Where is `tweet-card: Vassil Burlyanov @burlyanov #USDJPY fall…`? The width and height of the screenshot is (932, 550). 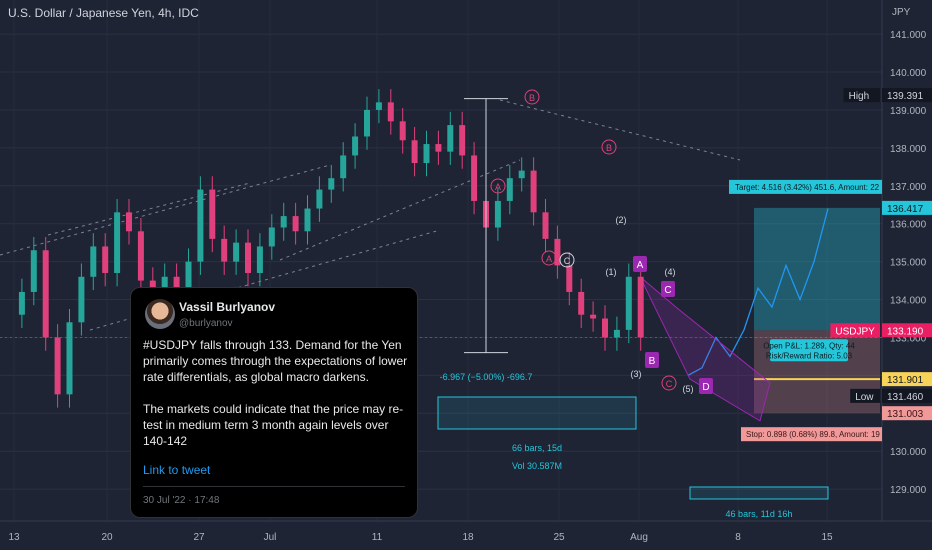 tweet-card: Vassil Burlyanov @burlyanov #USDJPY fall… is located at coordinates (274, 402).